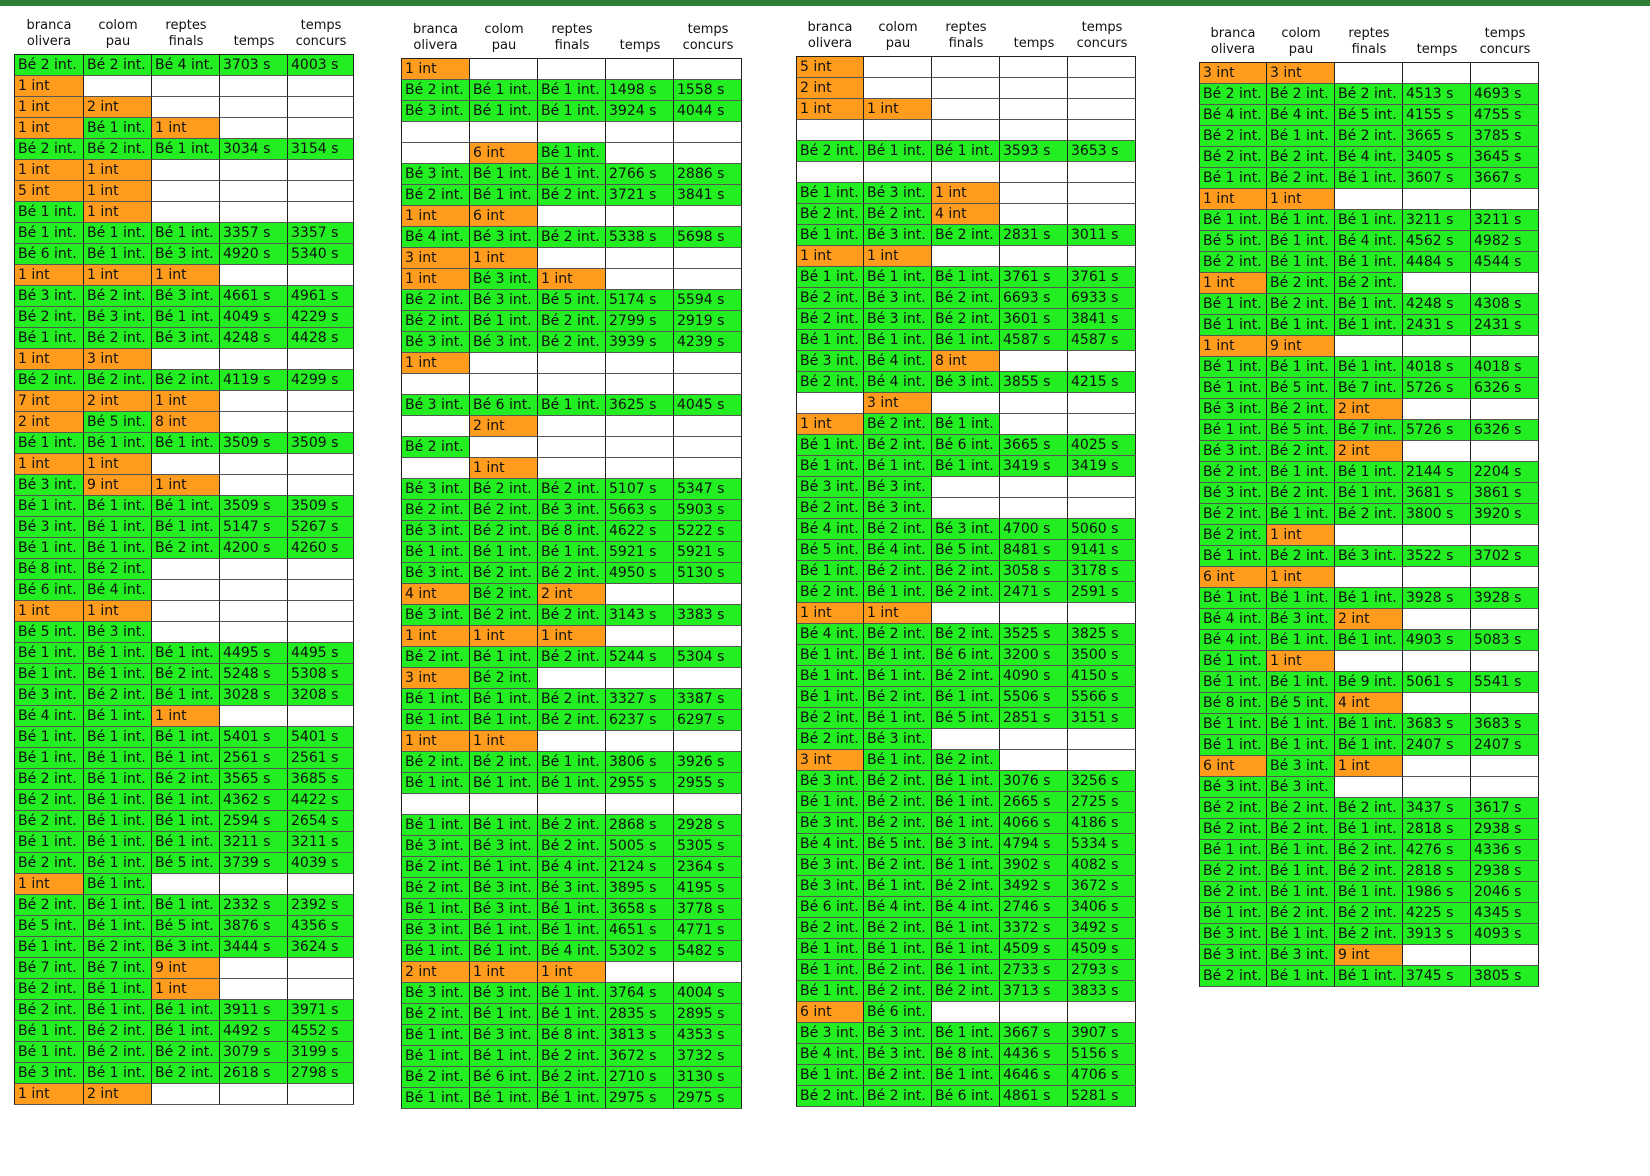 The image size is (1650, 1176). What do you see at coordinates (254, 1073) in the screenshot?
I see `cell-temps: 2618 s` at bounding box center [254, 1073].